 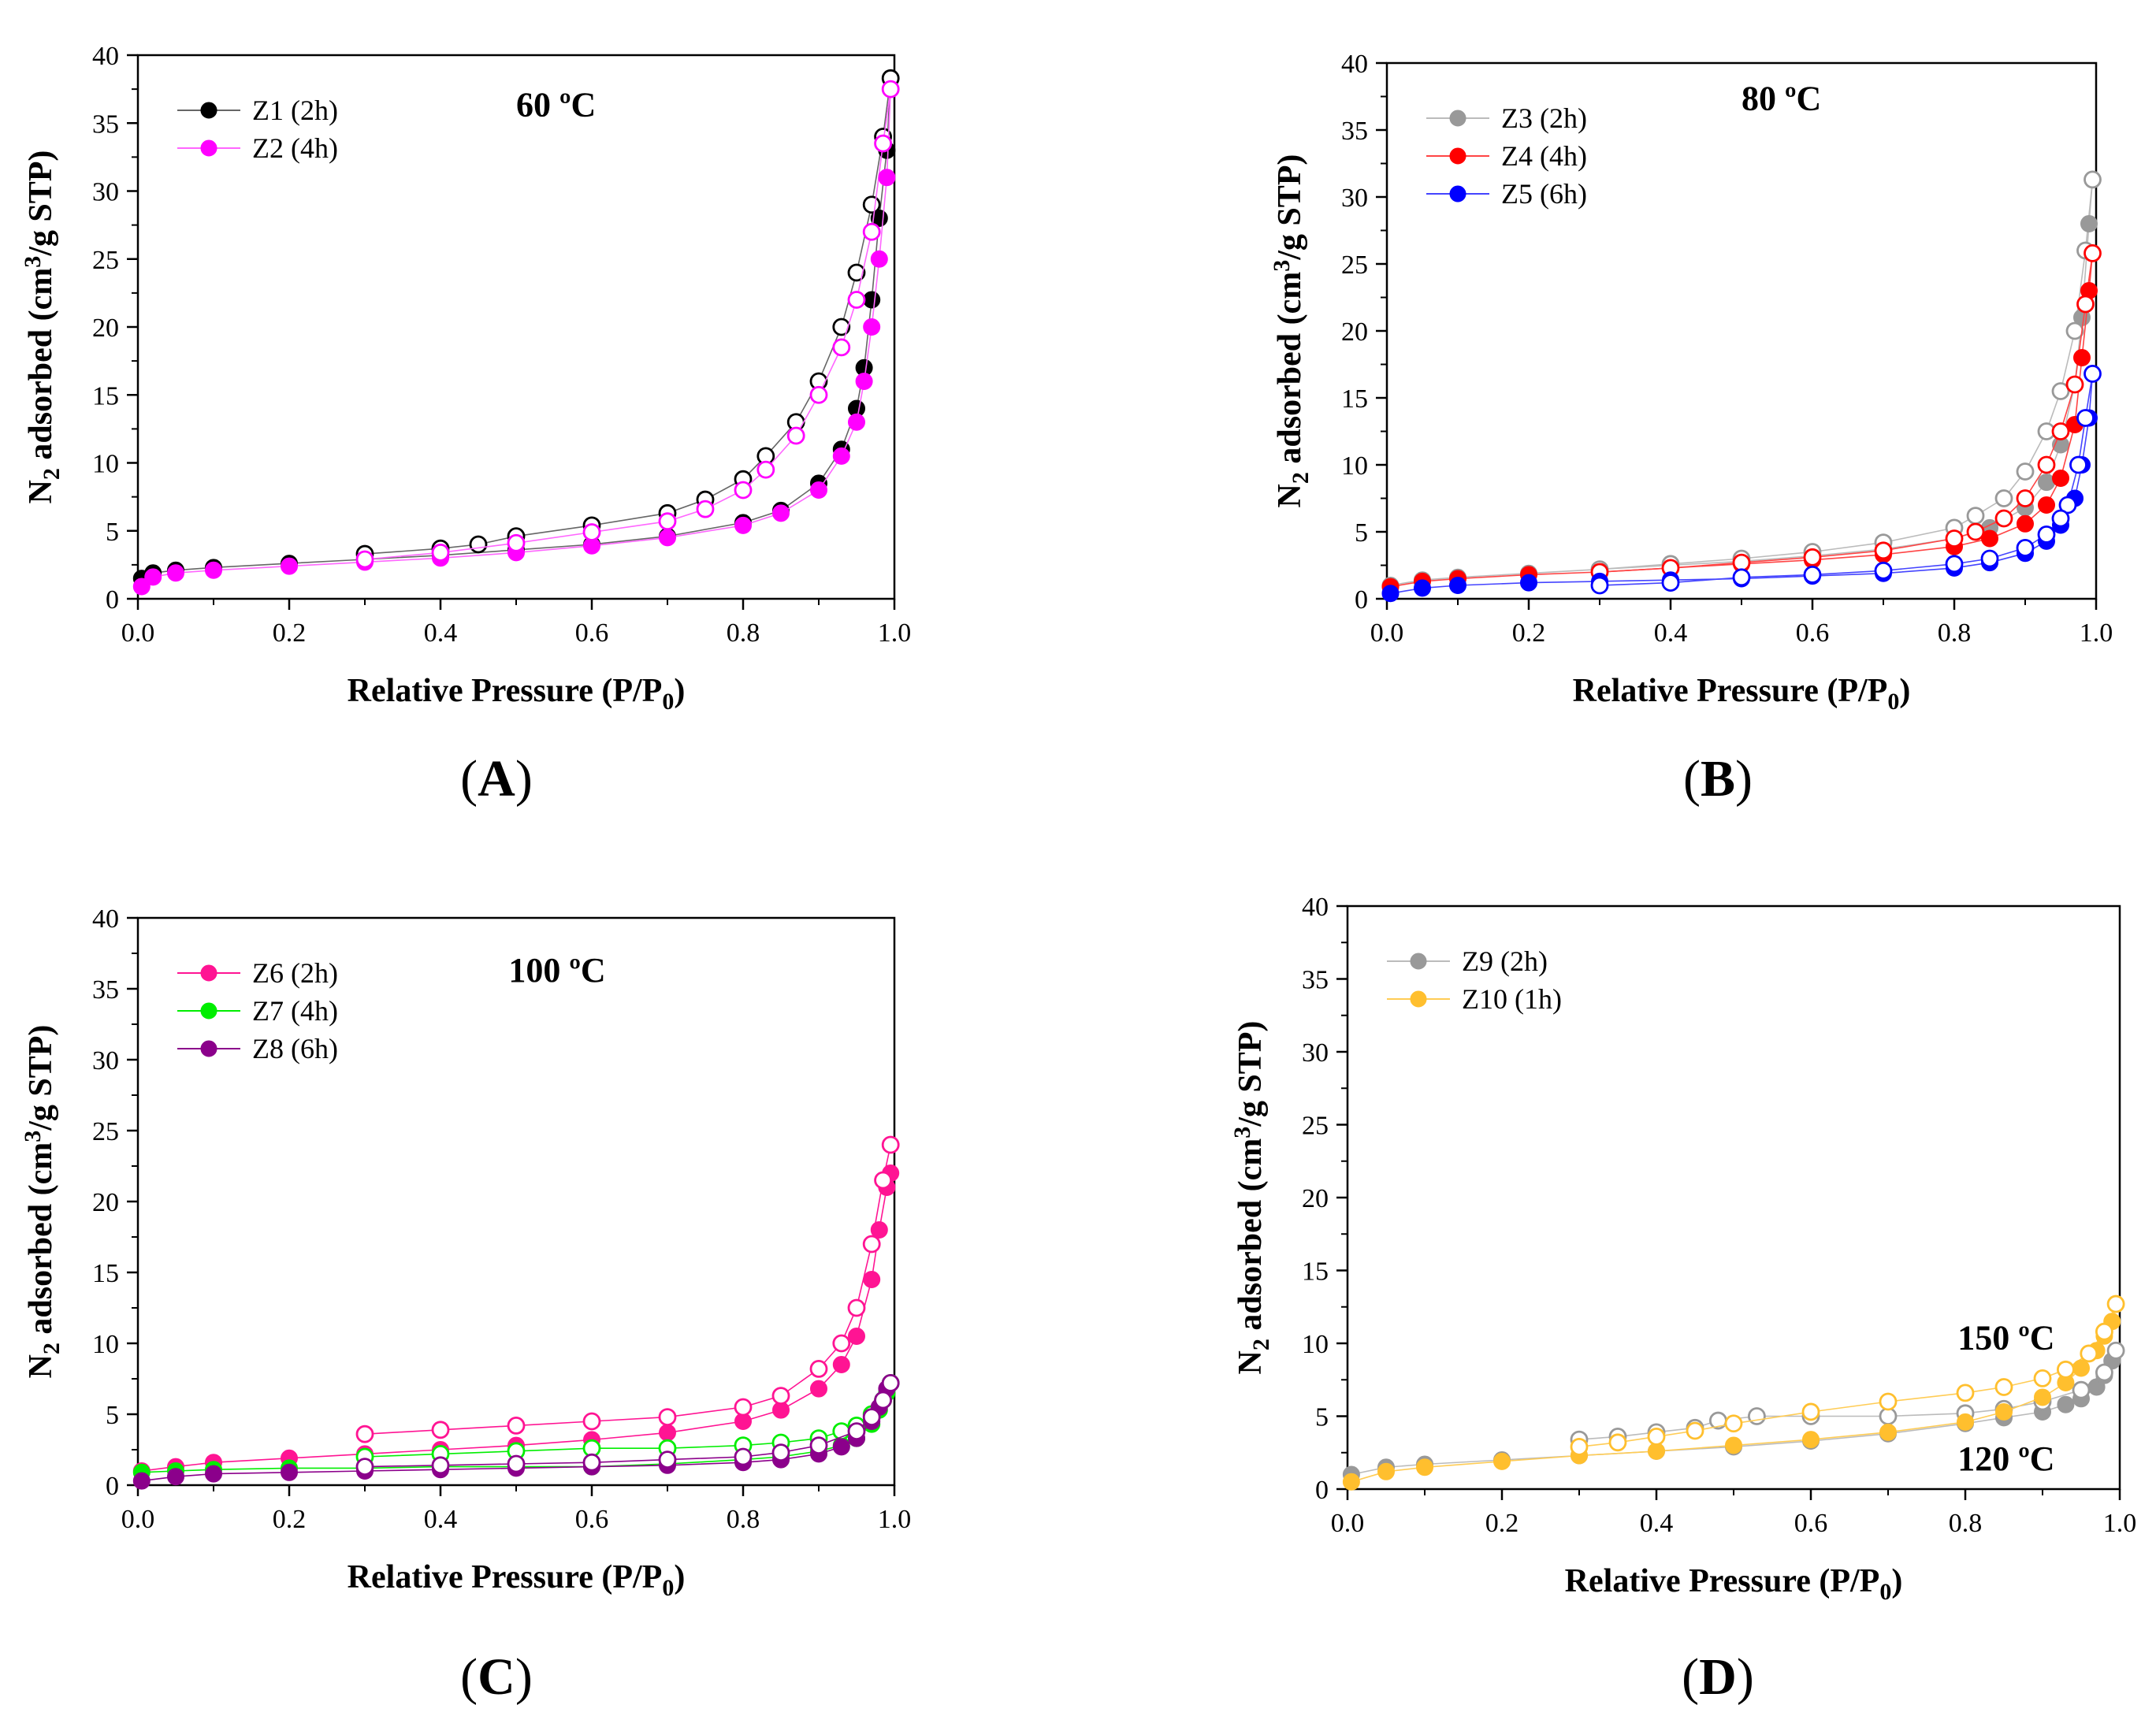 I want to click on x-tick-label: 1.0, so click(x=2120, y=1523).